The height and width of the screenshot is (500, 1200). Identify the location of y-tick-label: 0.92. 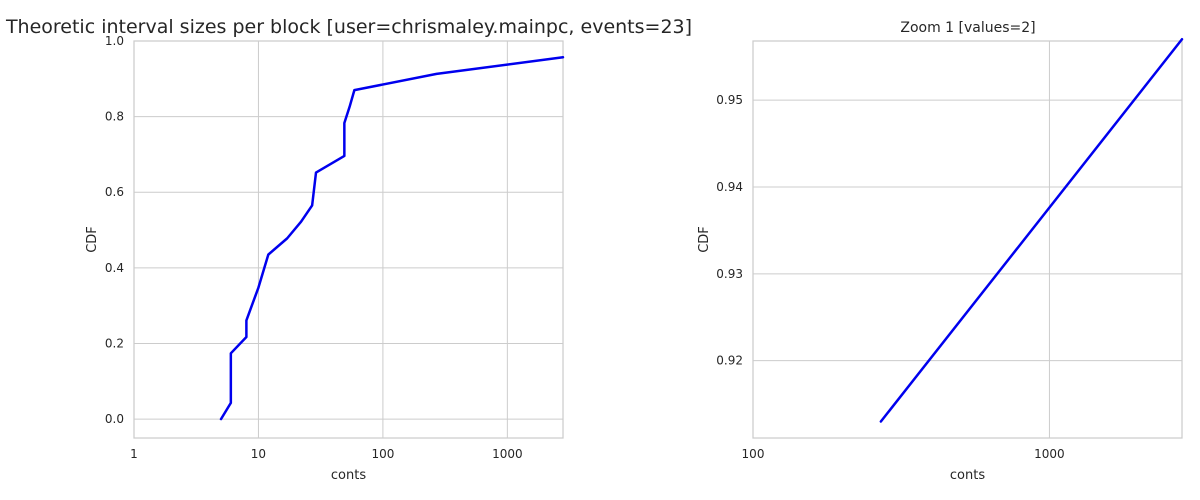
(729, 361).